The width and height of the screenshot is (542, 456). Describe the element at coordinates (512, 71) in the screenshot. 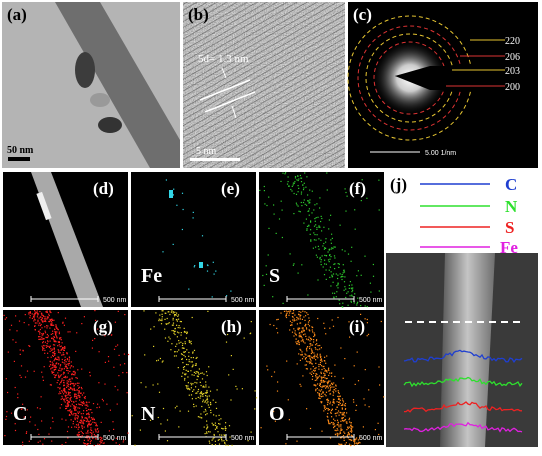

I see `ring-label: 203` at that location.